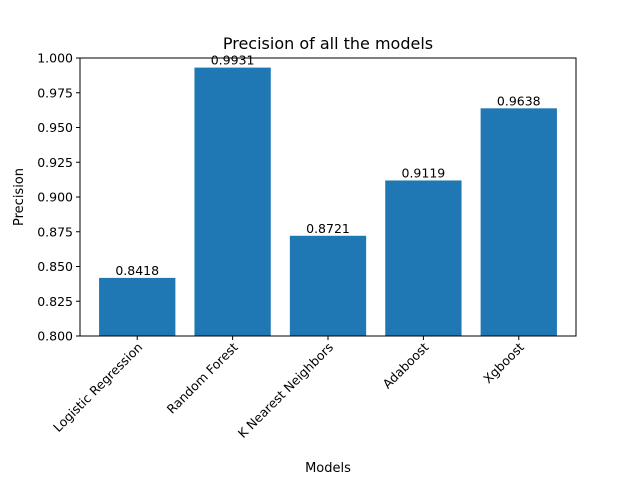 The height and width of the screenshot is (480, 640). What do you see at coordinates (19, 197) in the screenshot?
I see `y-axis-label: Precision` at bounding box center [19, 197].